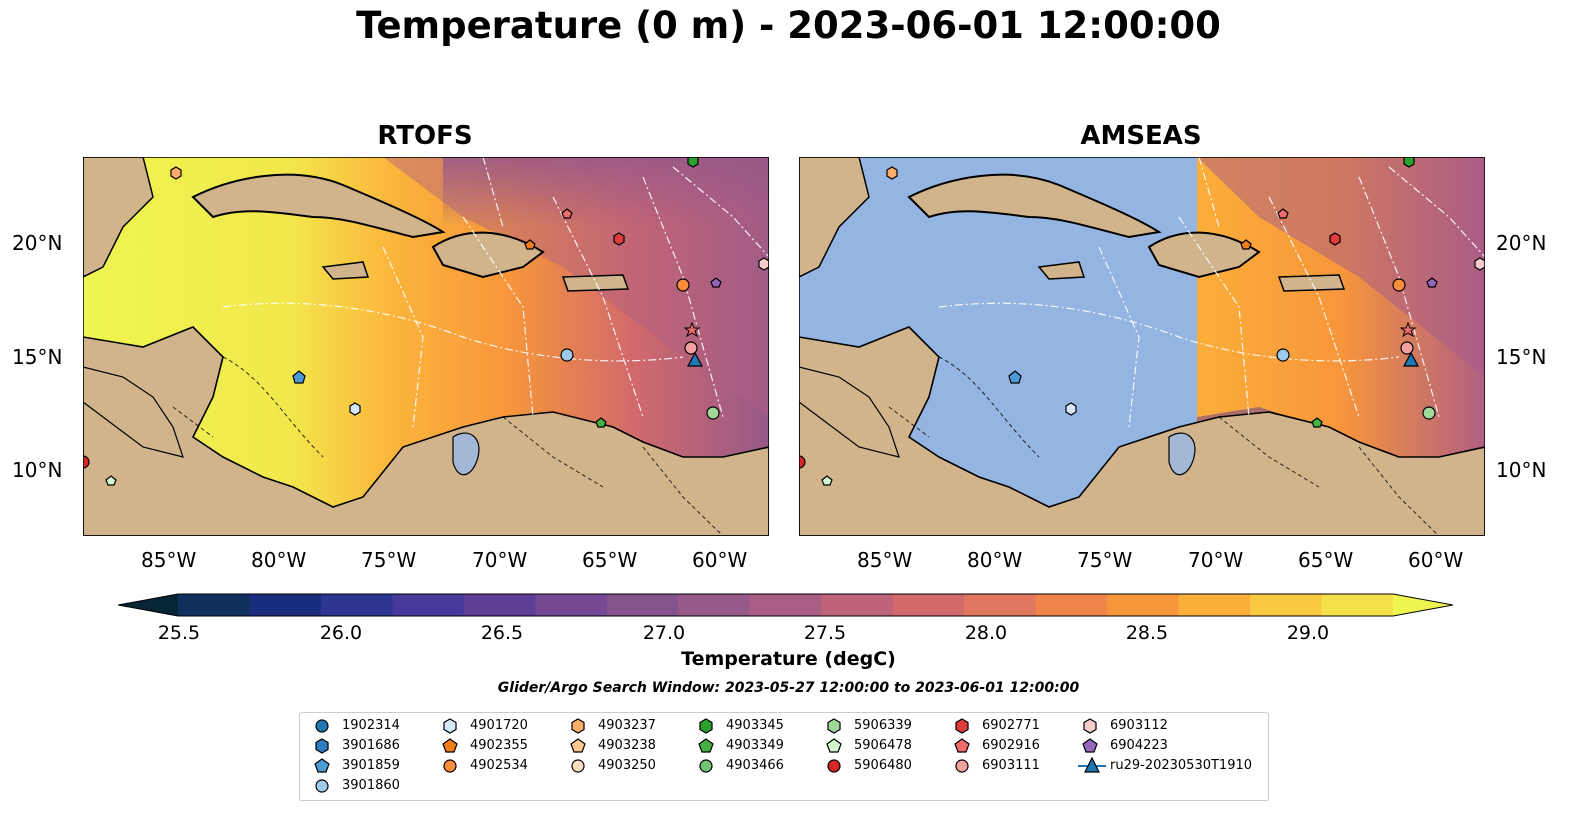 This screenshot has width=1577, height=827. What do you see at coordinates (500, 560) in the screenshot?
I see `lon-tick-rtofs-70w: 70°W` at bounding box center [500, 560].